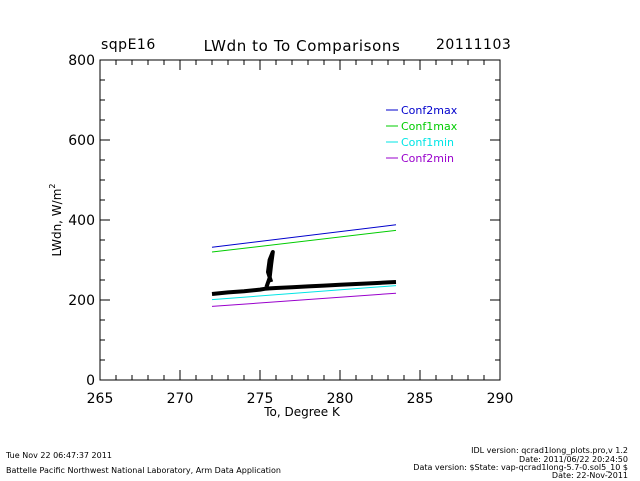 This screenshot has width=640, height=481. What do you see at coordinates (429, 126) in the screenshot?
I see `legend-label: Conf1max` at bounding box center [429, 126].